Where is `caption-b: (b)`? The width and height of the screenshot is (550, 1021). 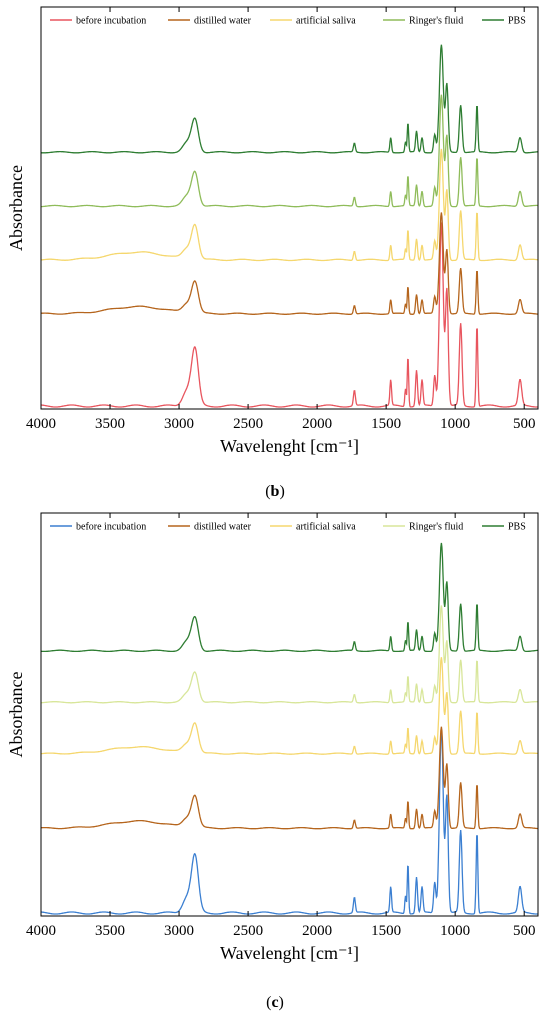
caption-b: (b) is located at coordinates (275, 491).